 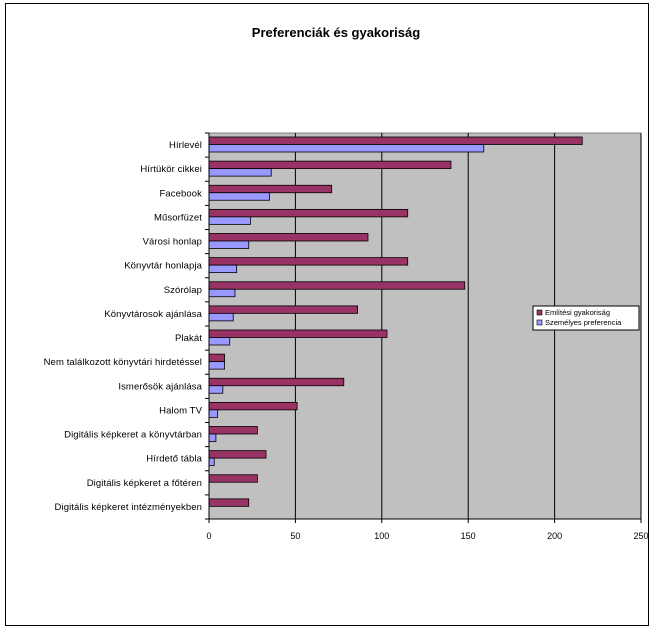 I want to click on category-label: Szórólap, so click(x=183, y=290).